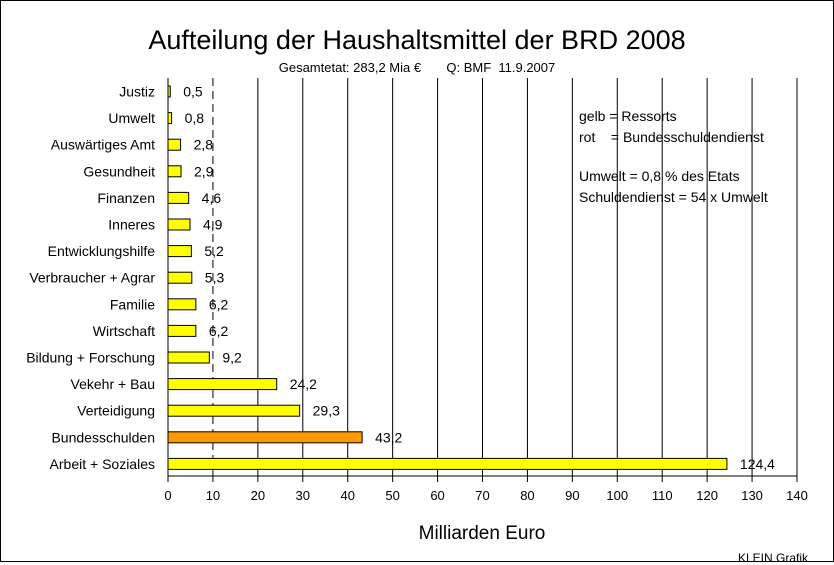  I want to click on x-axis-label: Milliarden Euro, so click(482, 533).